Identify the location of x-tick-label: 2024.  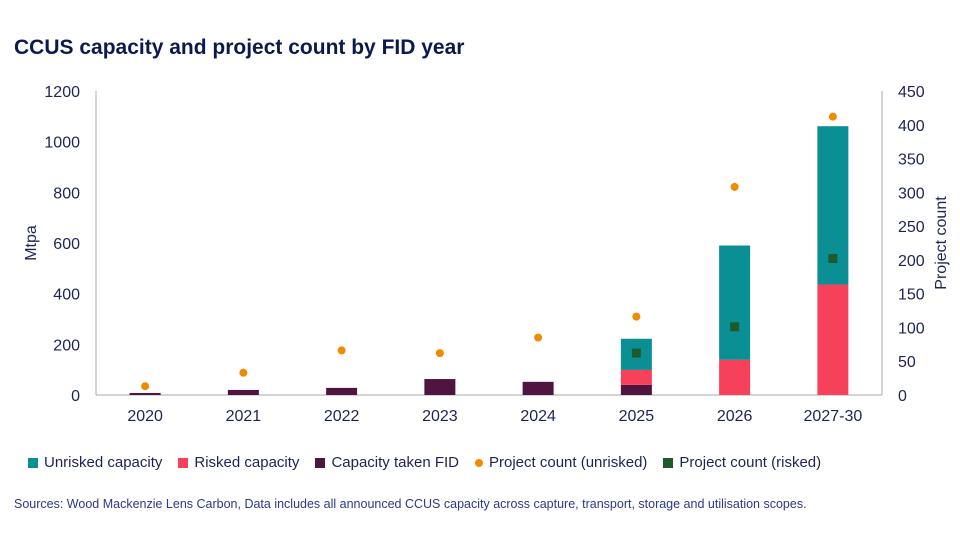
(538, 416).